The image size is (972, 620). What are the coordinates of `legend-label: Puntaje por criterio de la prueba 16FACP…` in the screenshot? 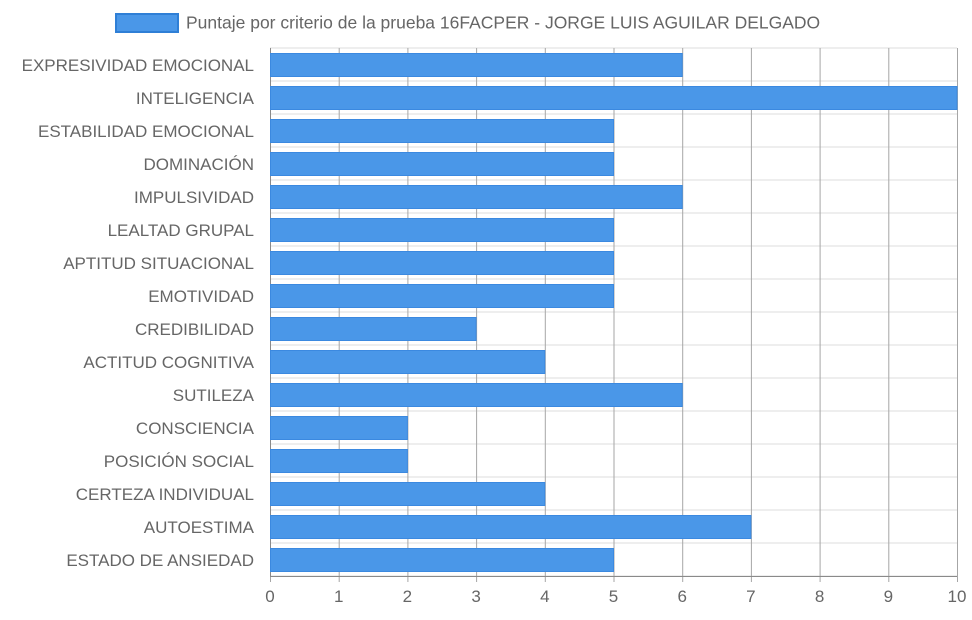 It's located at (503, 23).